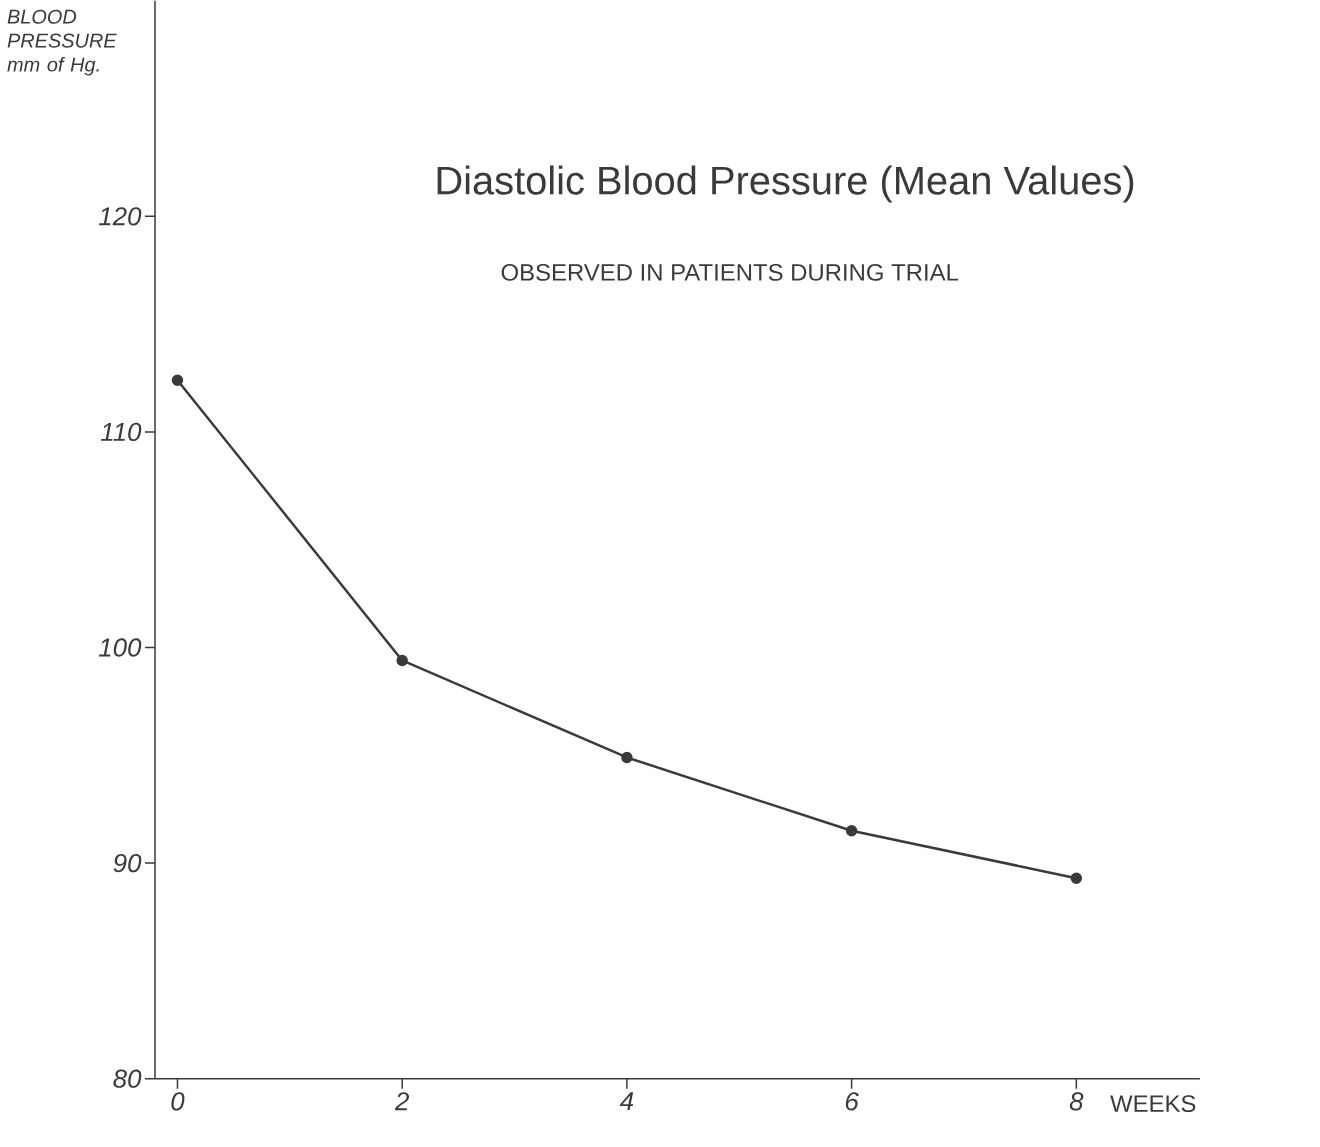 This screenshot has width=1320, height=1147. What do you see at coordinates (127, 1079) in the screenshot?
I see `y-tick-label: 80` at bounding box center [127, 1079].